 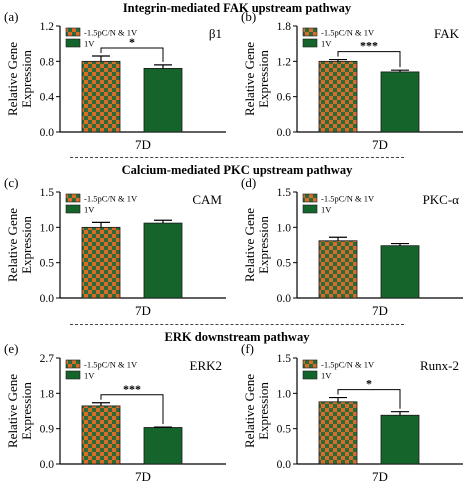 I want to click on y-tick-label: 0.4, so click(x=47, y=98).